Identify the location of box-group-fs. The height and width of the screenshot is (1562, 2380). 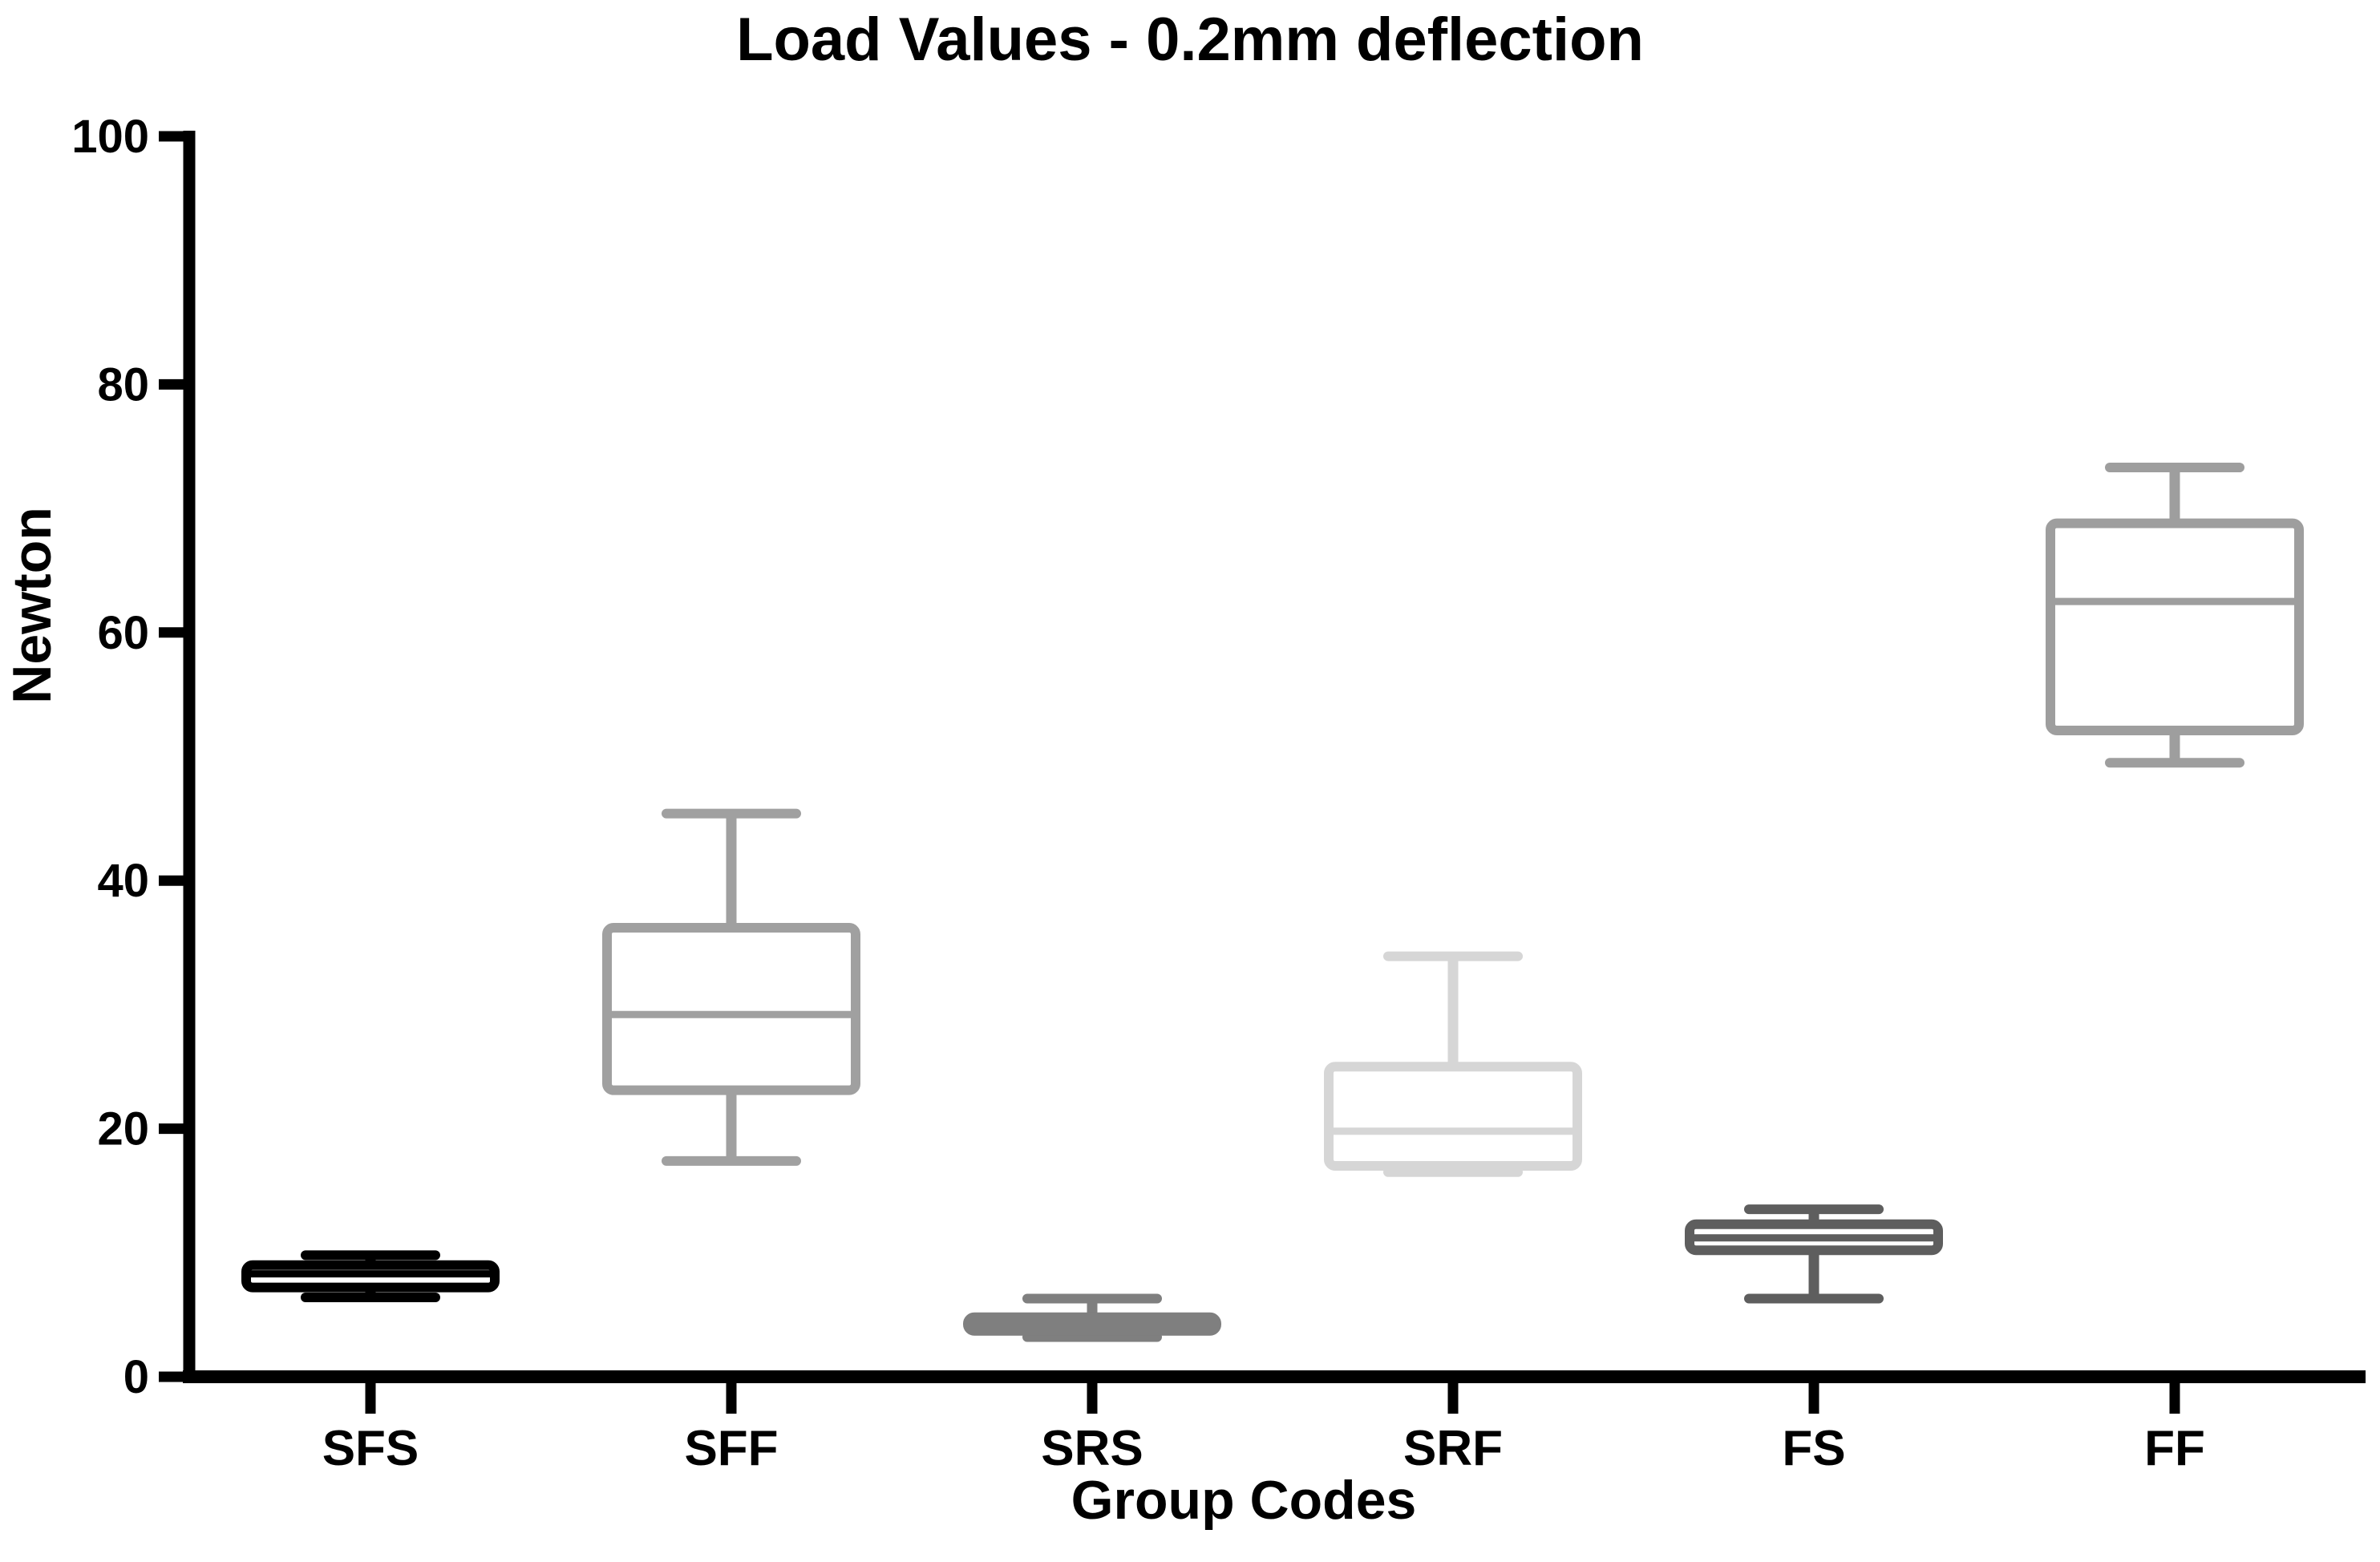
(1814, 1254).